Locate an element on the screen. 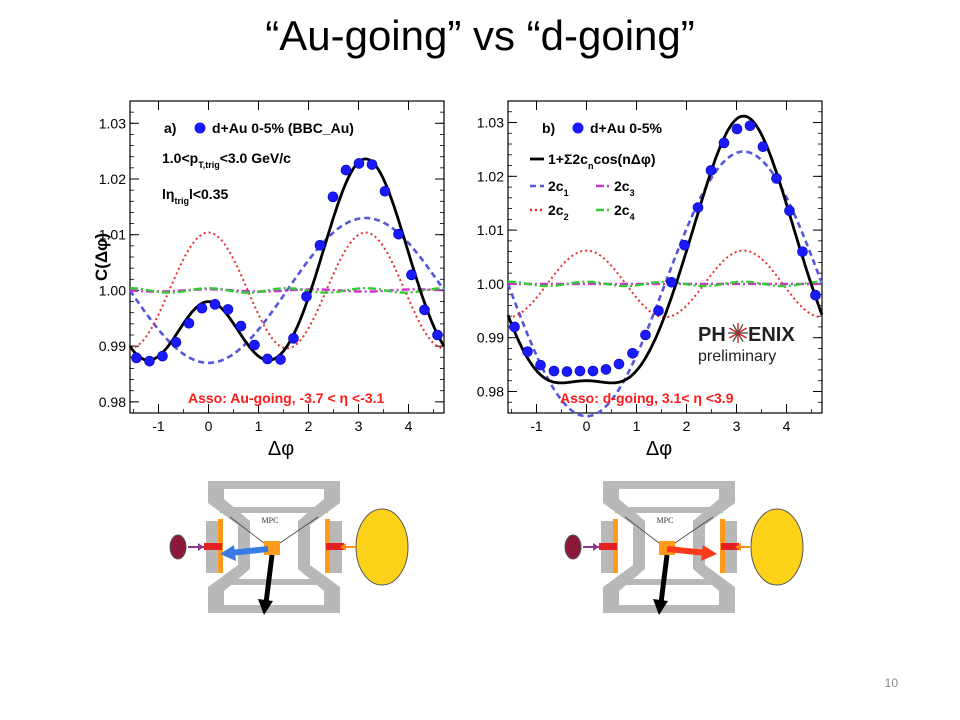 The image size is (960, 720). y-tick-label: 1.00 is located at coordinates (112, 290).